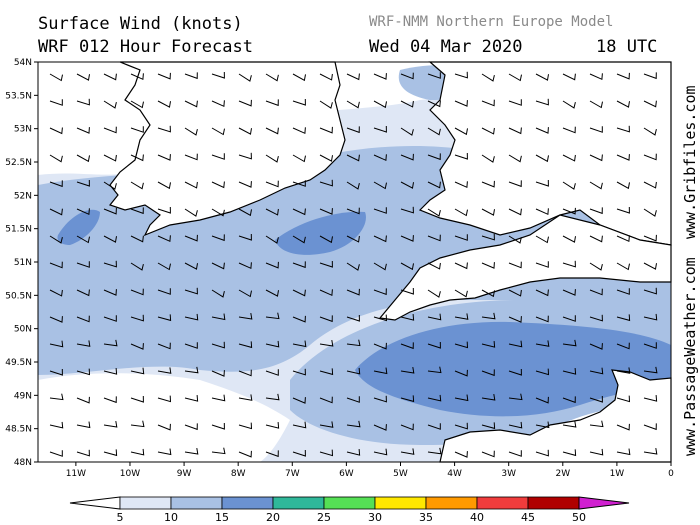 The image size is (700, 525). I want to click on lat-label: 52.5N, so click(18, 163).